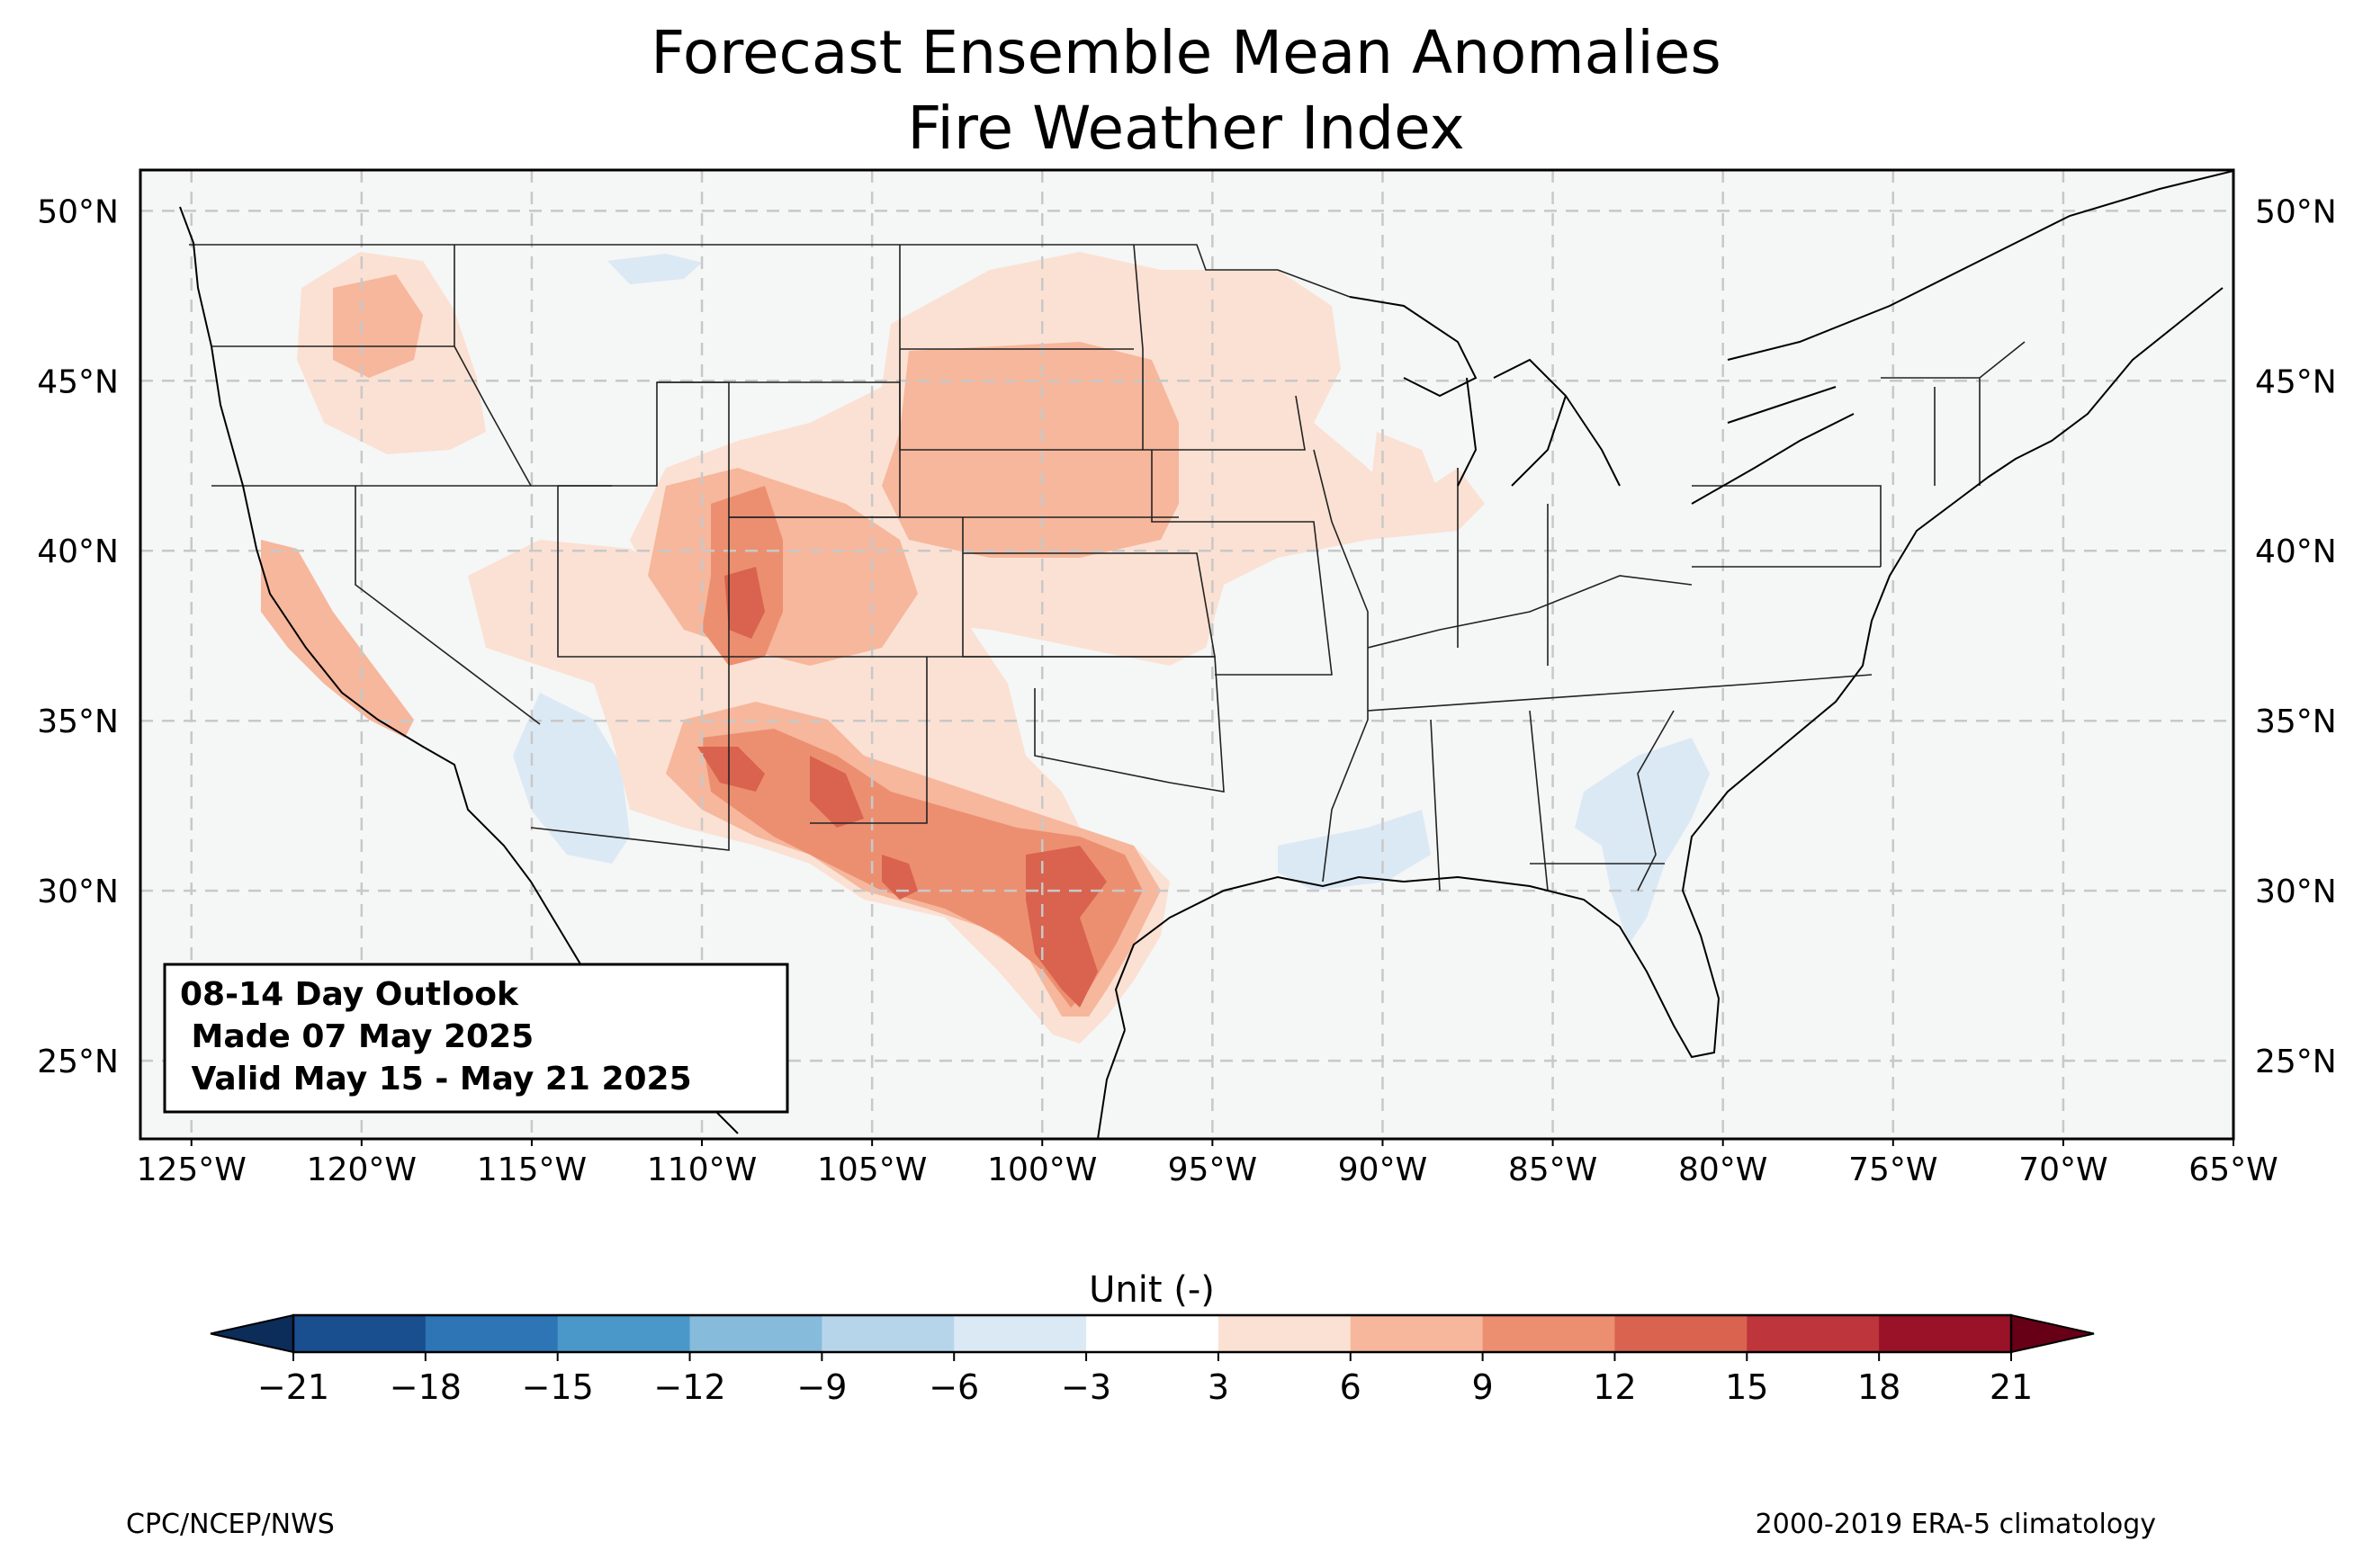 This screenshot has height=1568, width=2372. I want to click on lon-tick-label: 80°W, so click(1722, 1169).